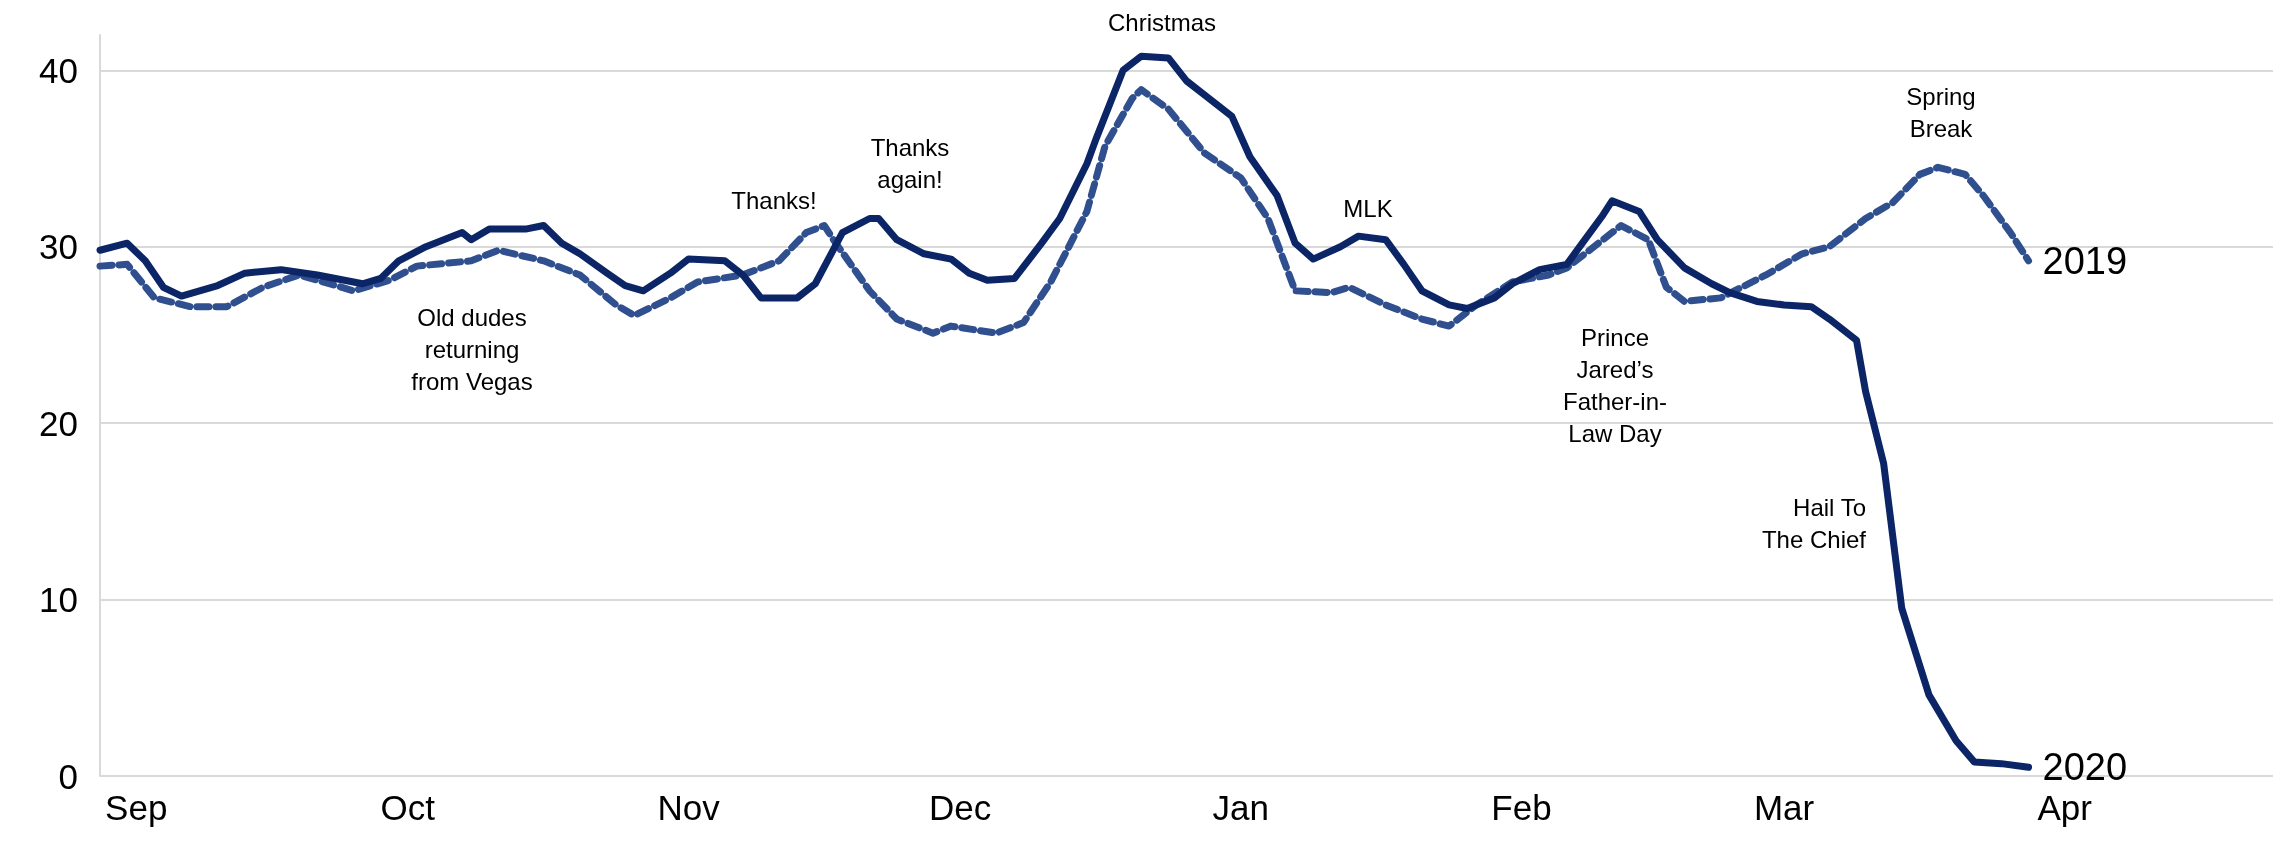  I want to click on x-tick-label: Oct, so click(408, 807).